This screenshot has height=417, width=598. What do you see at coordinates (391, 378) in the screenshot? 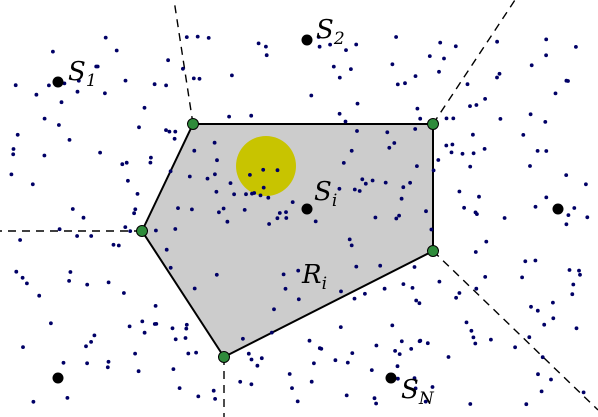
I see `site-sn` at bounding box center [391, 378].